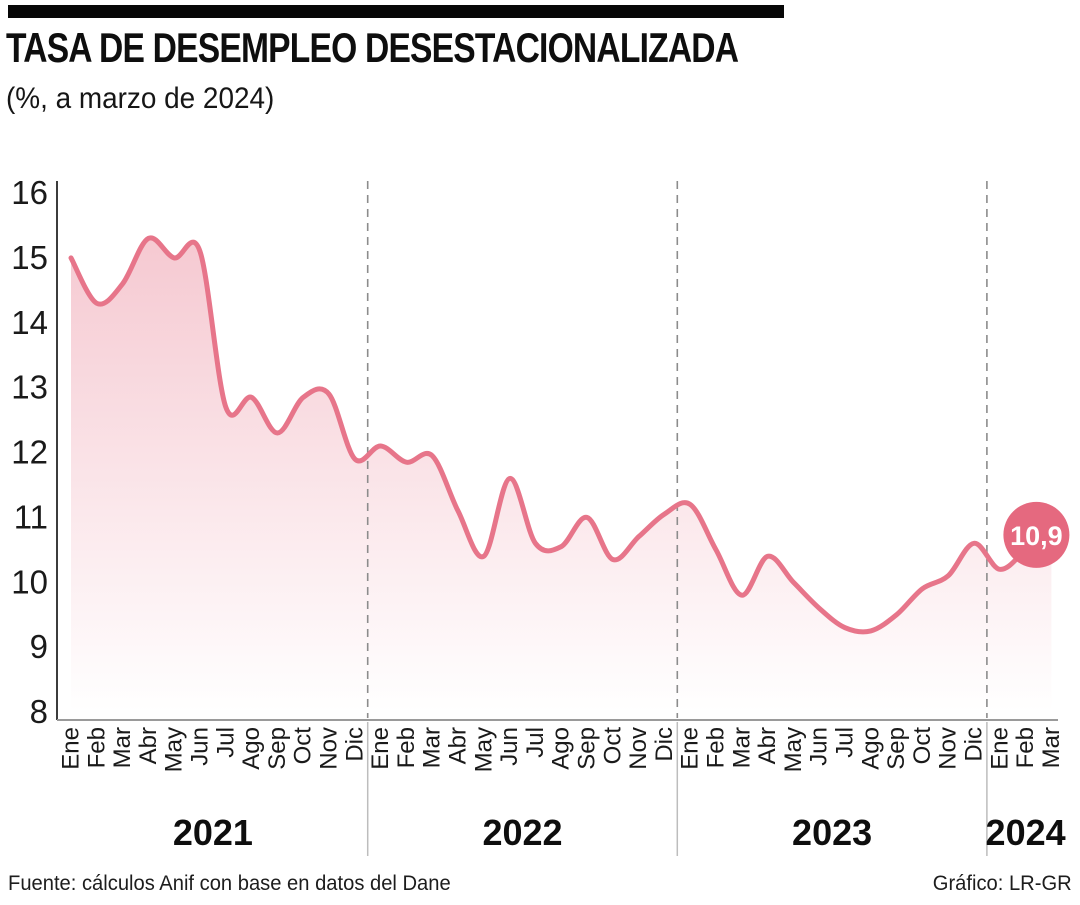 This screenshot has height=905, width=1080. What do you see at coordinates (396, 11) in the screenshot?
I see `accent-bar` at bounding box center [396, 11].